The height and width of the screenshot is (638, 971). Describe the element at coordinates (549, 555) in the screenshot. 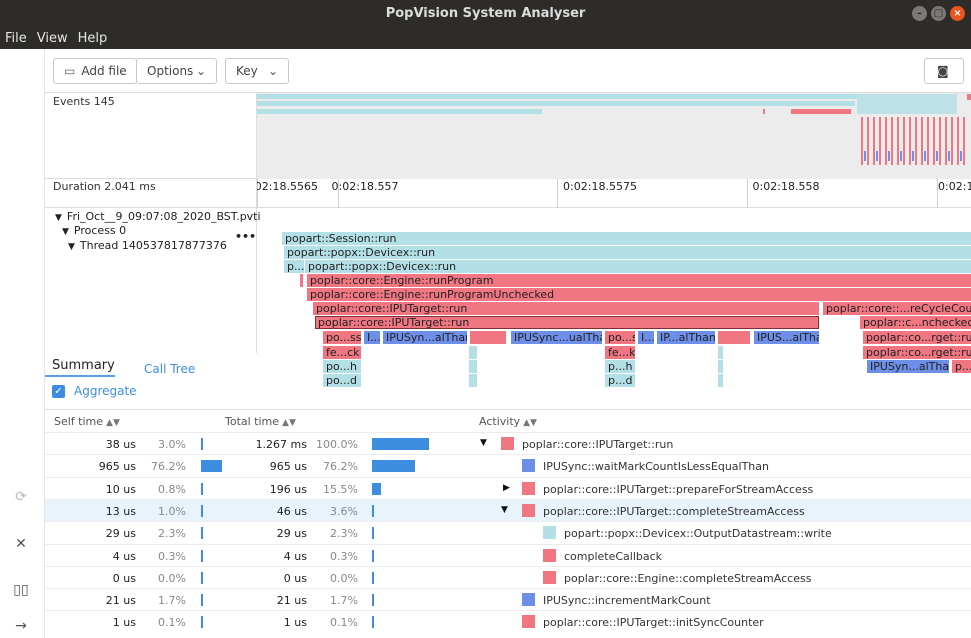

I see `activity-color-swatch` at that location.